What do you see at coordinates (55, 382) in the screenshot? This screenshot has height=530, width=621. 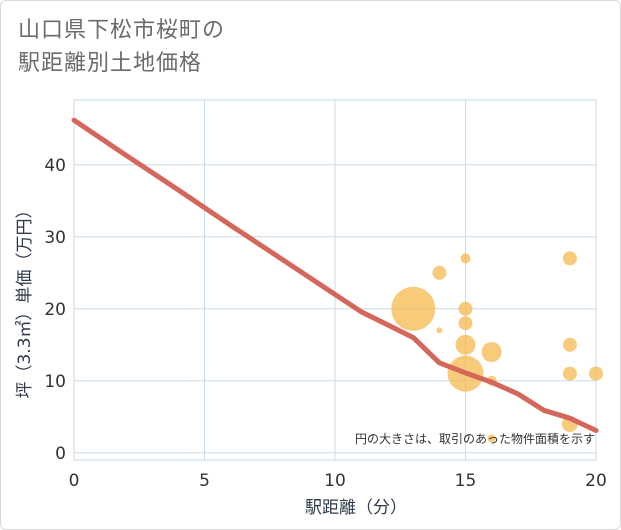 I see `y-tick-label: 10` at bounding box center [55, 382].